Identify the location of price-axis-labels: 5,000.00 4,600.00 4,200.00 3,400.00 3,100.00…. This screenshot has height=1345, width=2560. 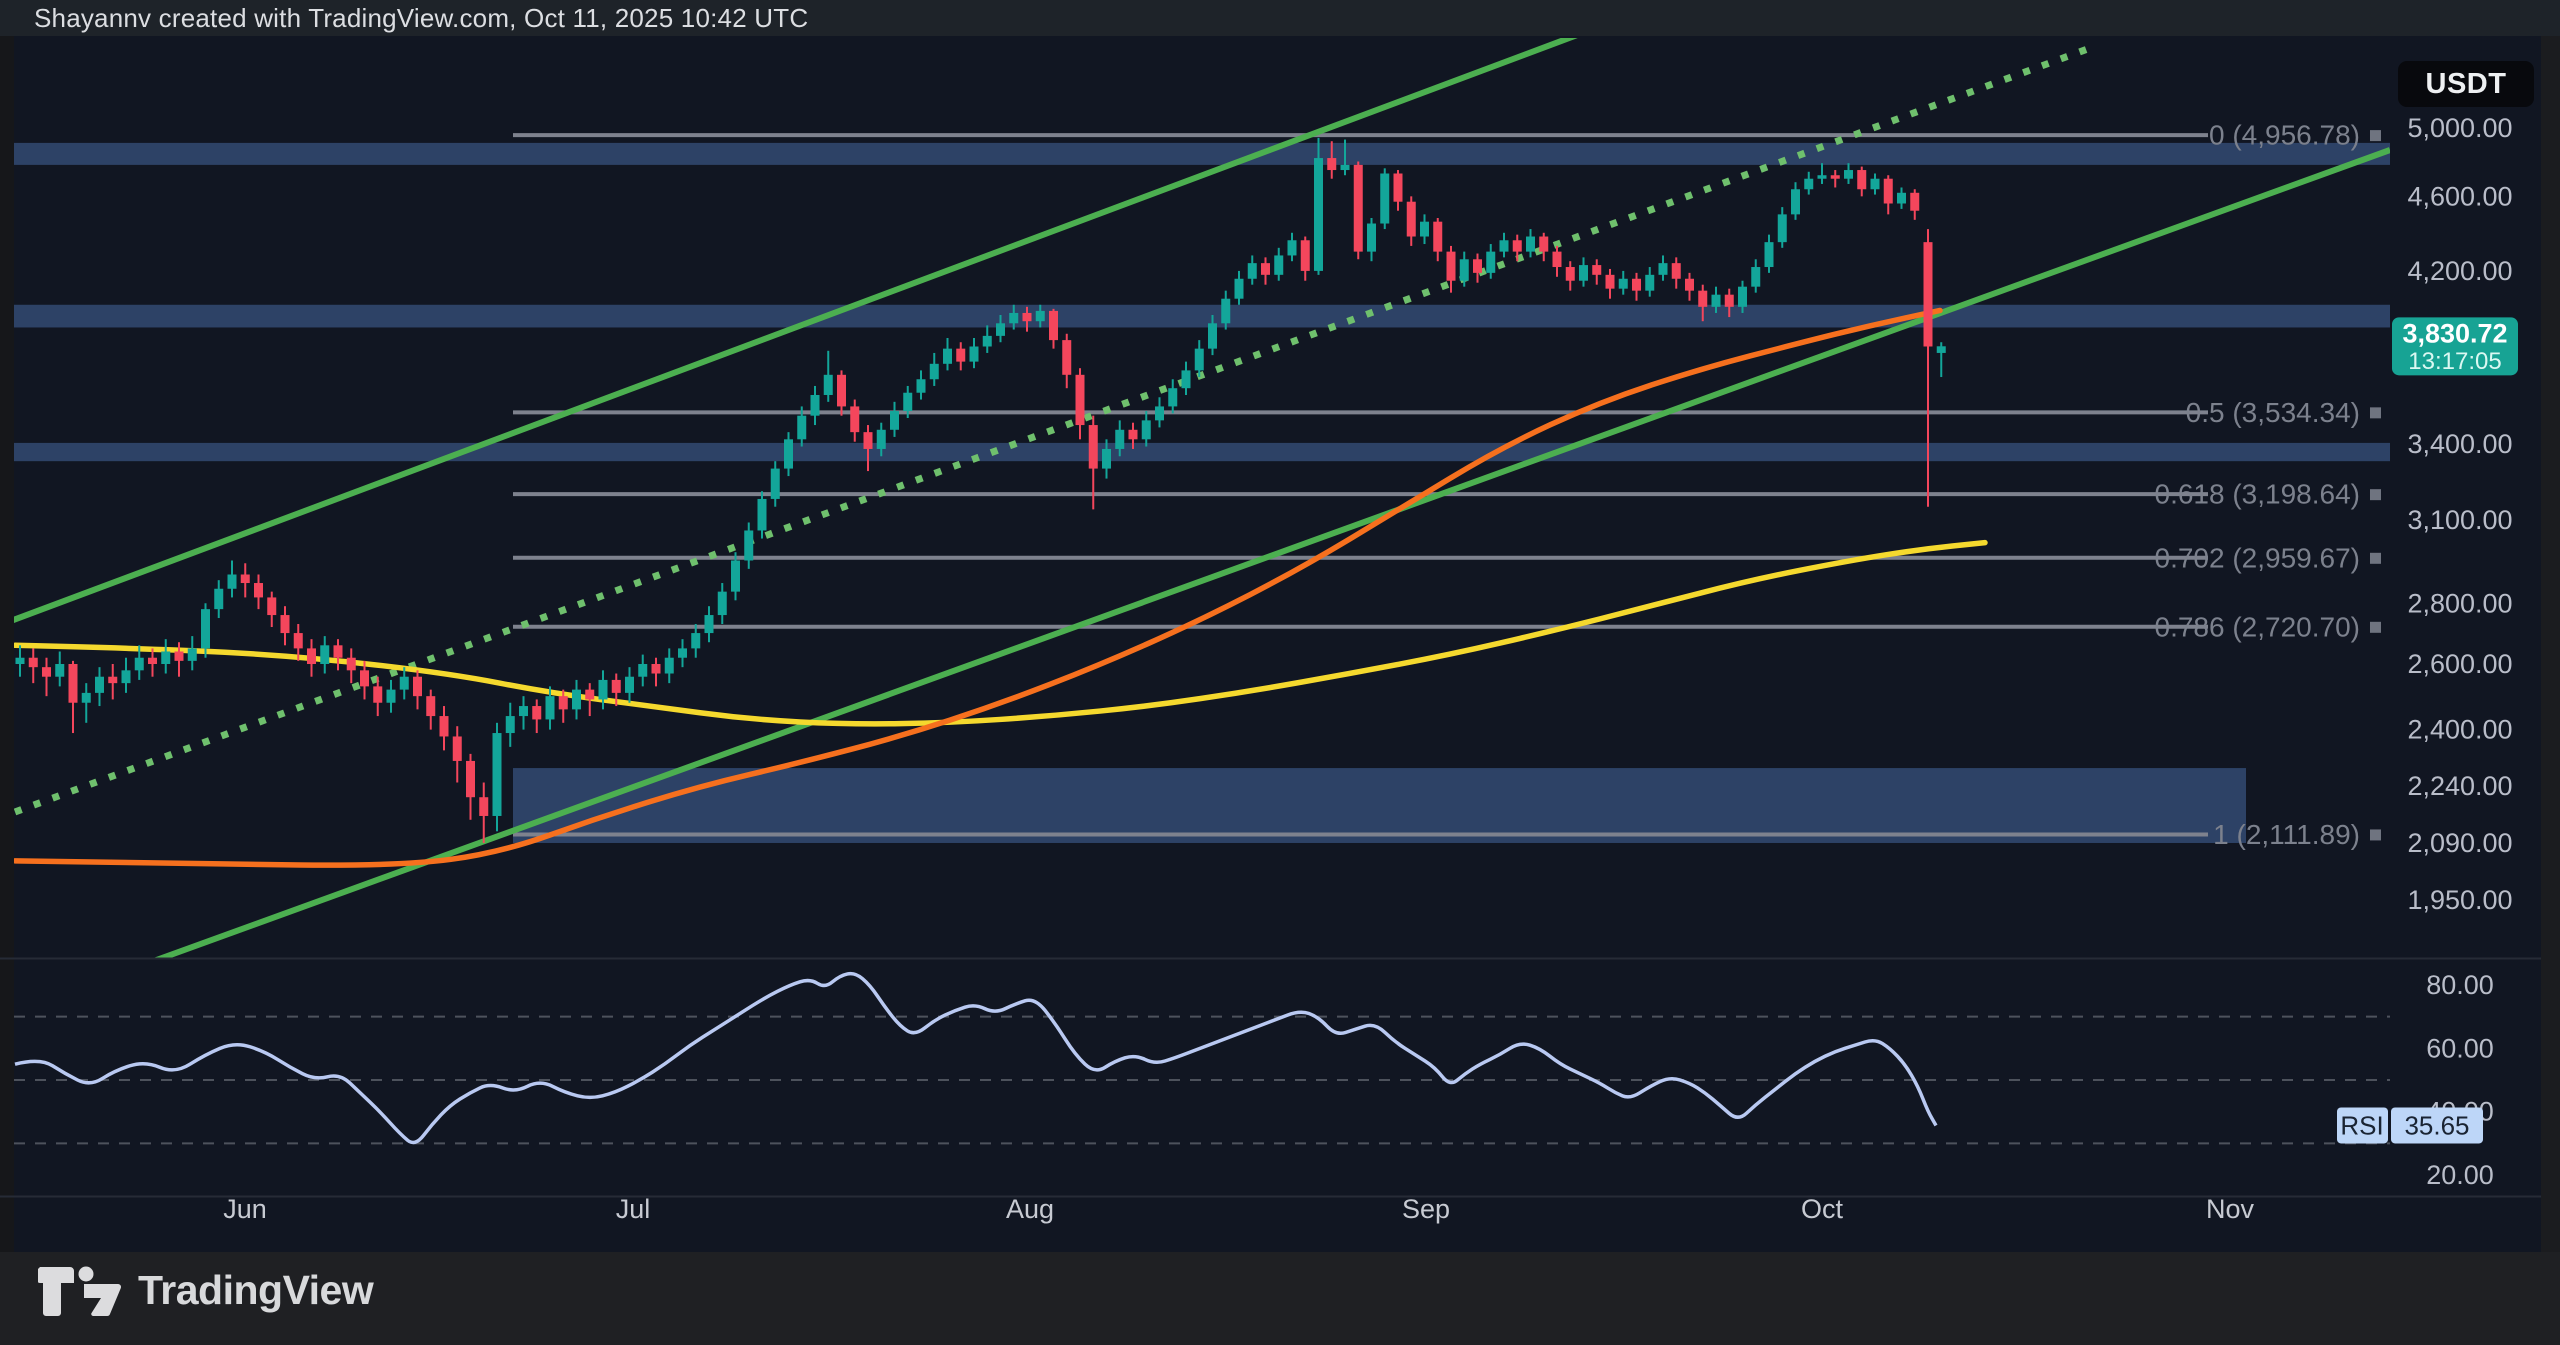
(2459, 514).